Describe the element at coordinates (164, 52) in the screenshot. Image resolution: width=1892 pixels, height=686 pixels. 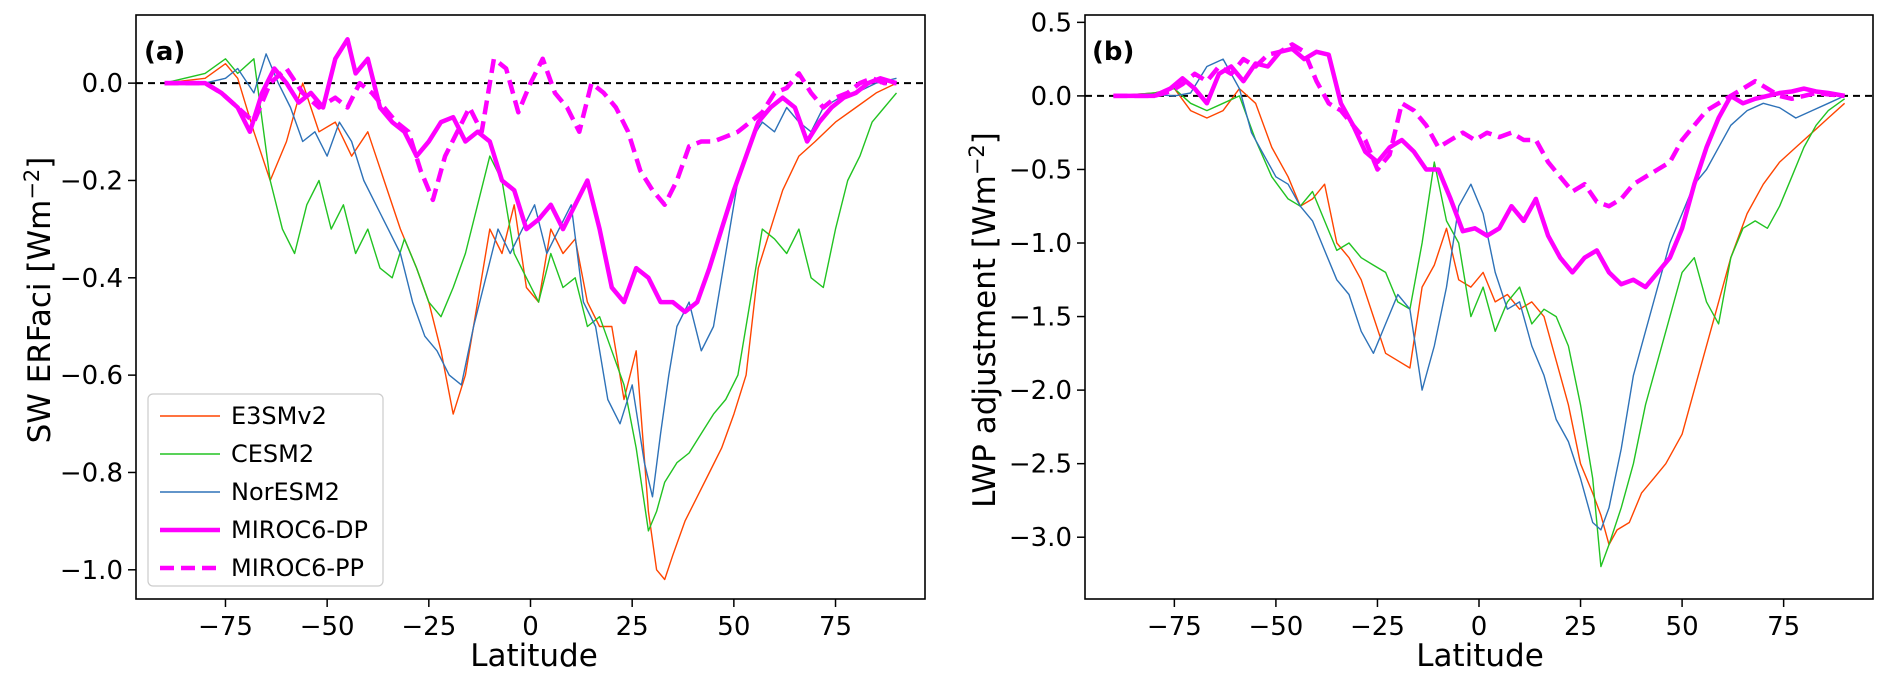
I see `panel-a-label: (a)` at that location.